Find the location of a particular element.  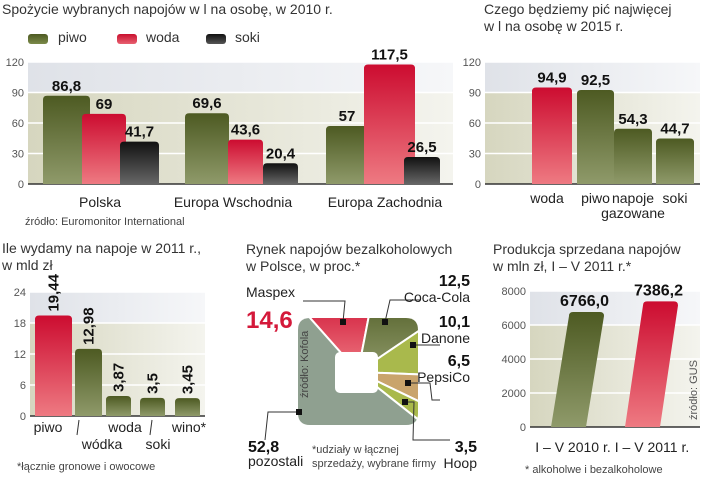

chart1-category-label: Europa Wschodnia is located at coordinates (233, 202).